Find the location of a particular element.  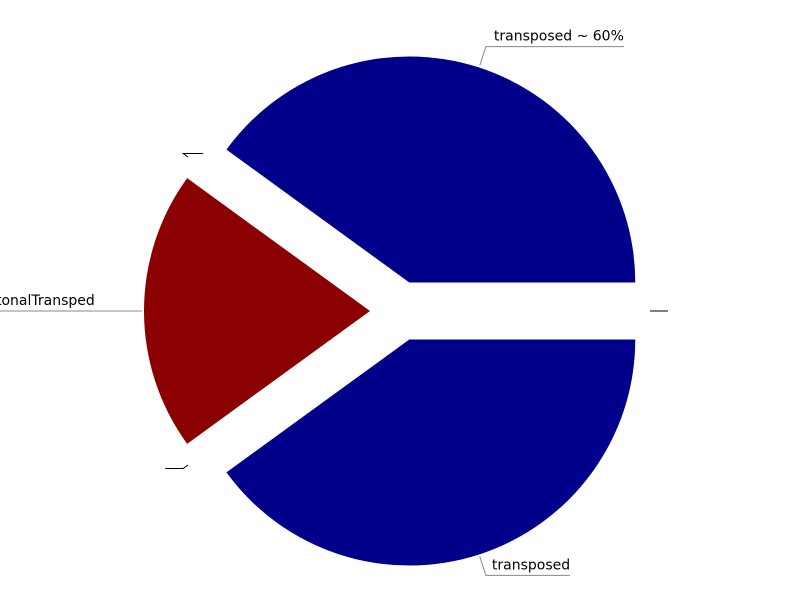

pie-label-4: transposed is located at coordinates (531, 565).